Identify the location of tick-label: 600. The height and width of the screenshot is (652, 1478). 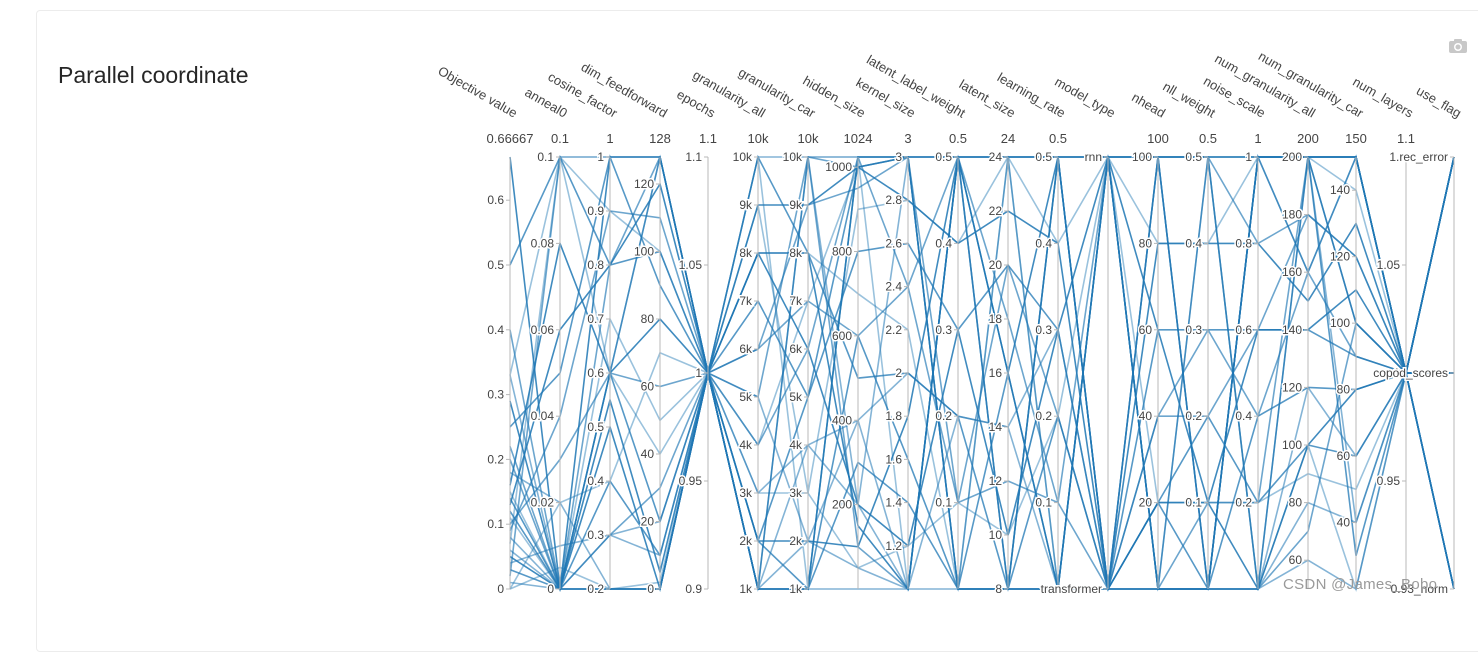
(842, 336).